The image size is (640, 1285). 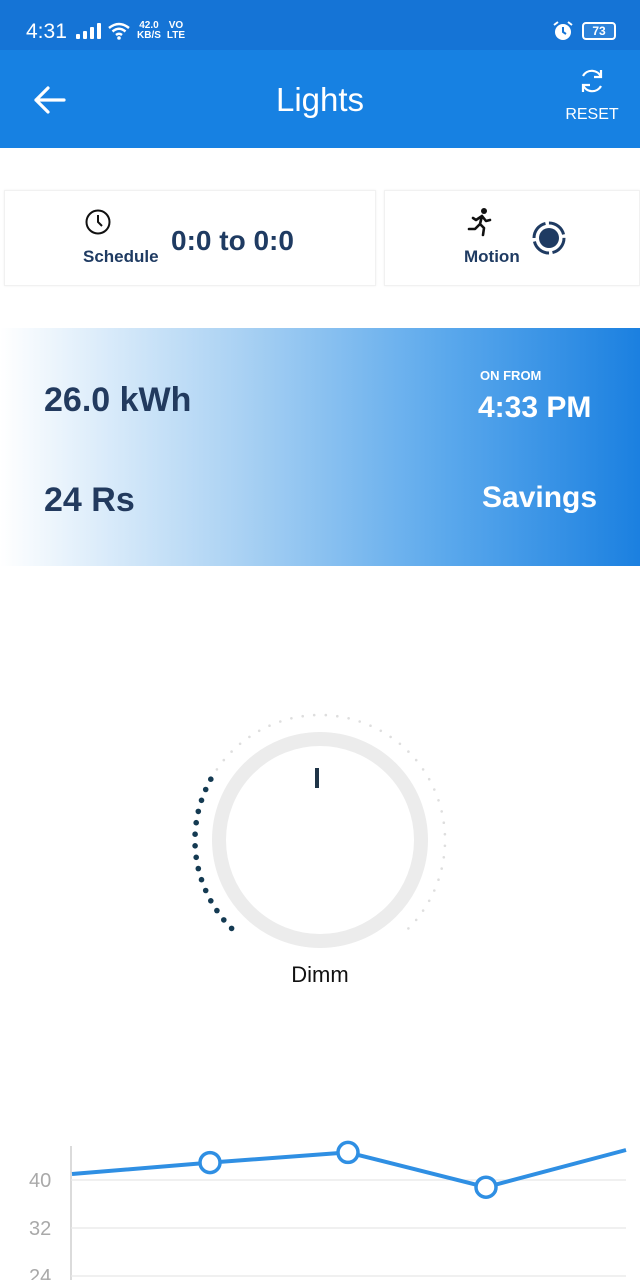 I want to click on motion-card: Motion, so click(x=512, y=238).